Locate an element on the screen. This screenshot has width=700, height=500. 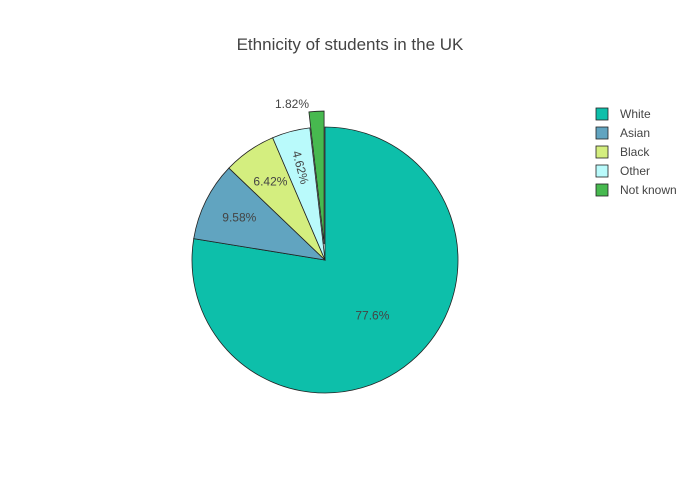
legend-item-other: Other is located at coordinates (622, 171).